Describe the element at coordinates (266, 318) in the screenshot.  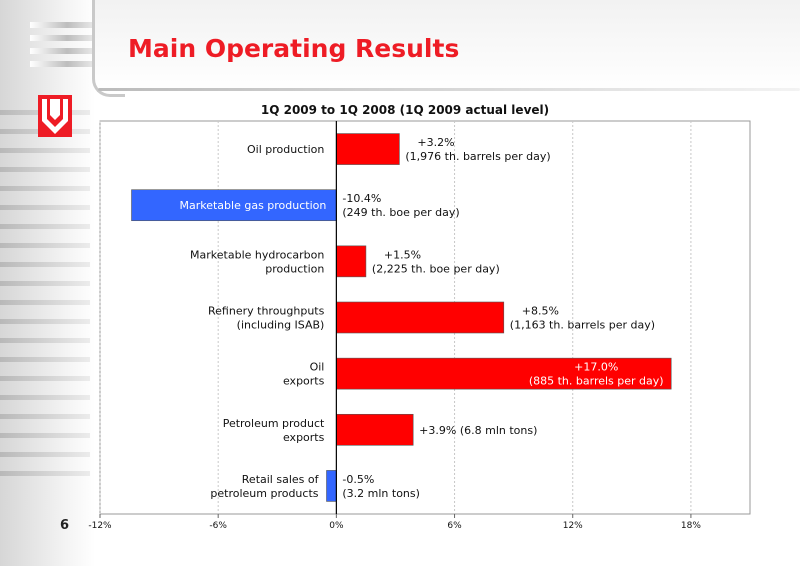
I see `category-label: Refinery throughputs (including ISAB)` at that location.